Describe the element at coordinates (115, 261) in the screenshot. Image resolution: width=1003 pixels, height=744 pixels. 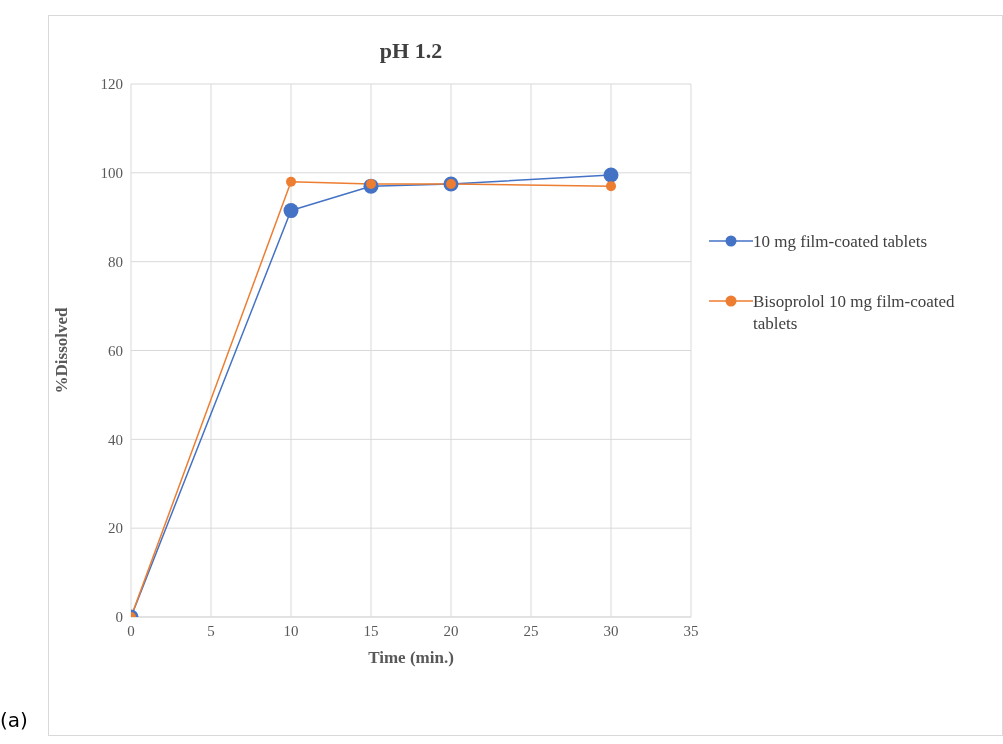
I see `y-tick-label: 80` at that location.